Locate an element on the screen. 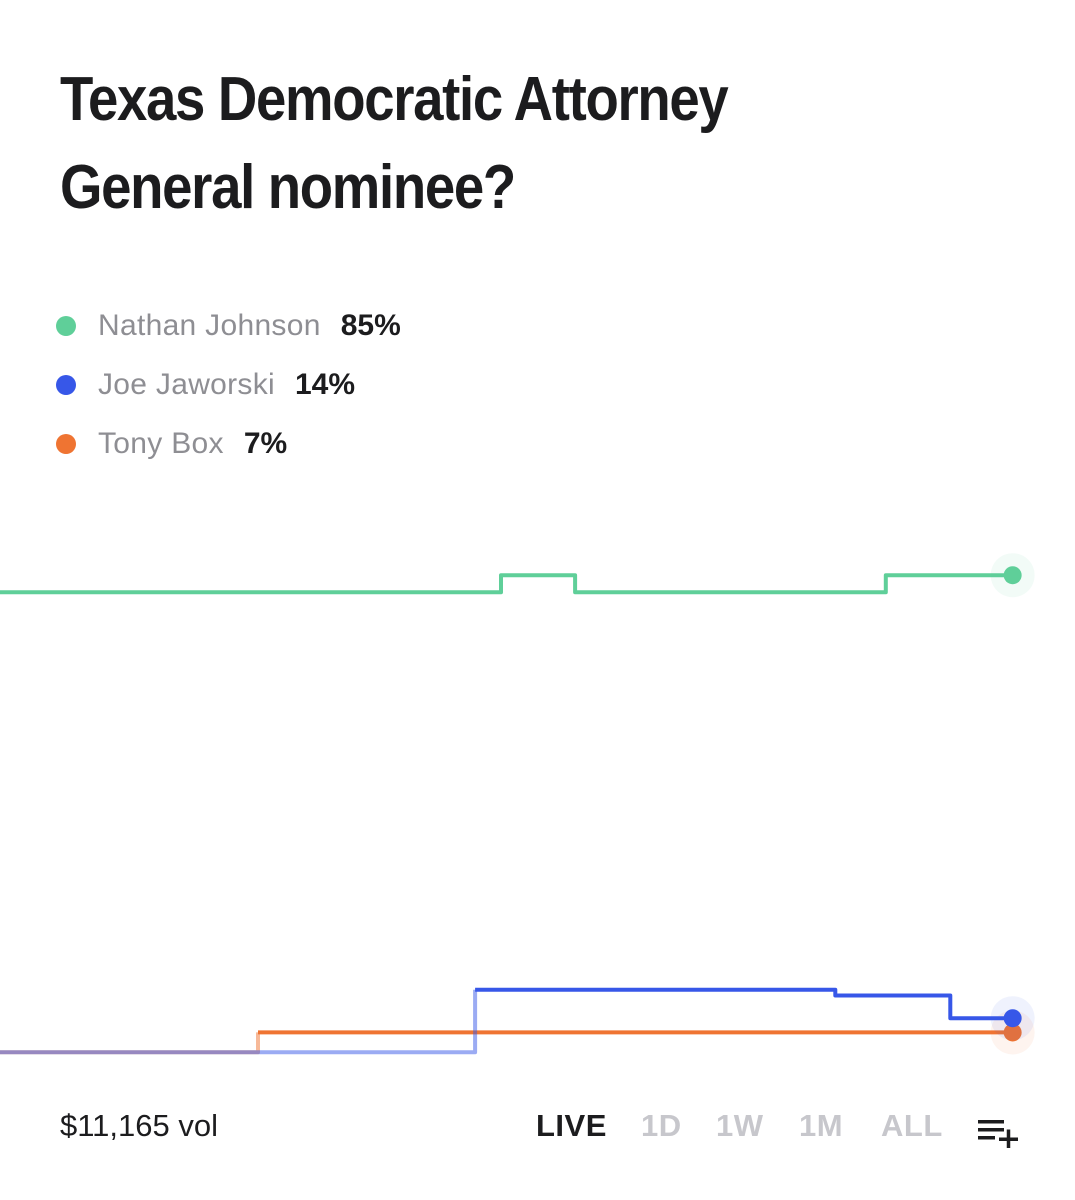 The width and height of the screenshot is (1075, 1200). range-tab-1m: 1M is located at coordinates (821, 1125).